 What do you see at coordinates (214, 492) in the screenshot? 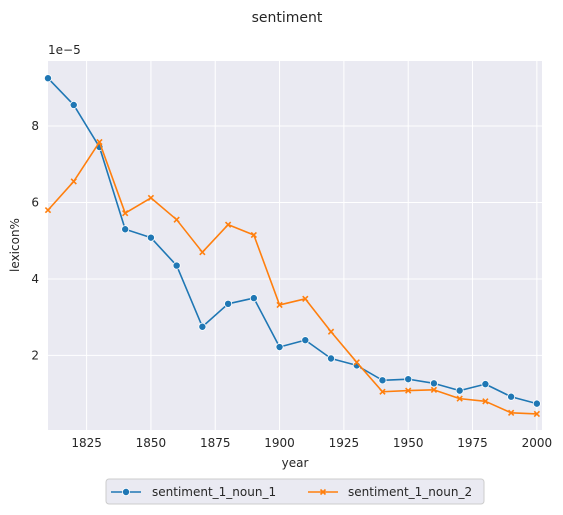
I see `legend-label-1: sentiment_1_noun_1` at bounding box center [214, 492].